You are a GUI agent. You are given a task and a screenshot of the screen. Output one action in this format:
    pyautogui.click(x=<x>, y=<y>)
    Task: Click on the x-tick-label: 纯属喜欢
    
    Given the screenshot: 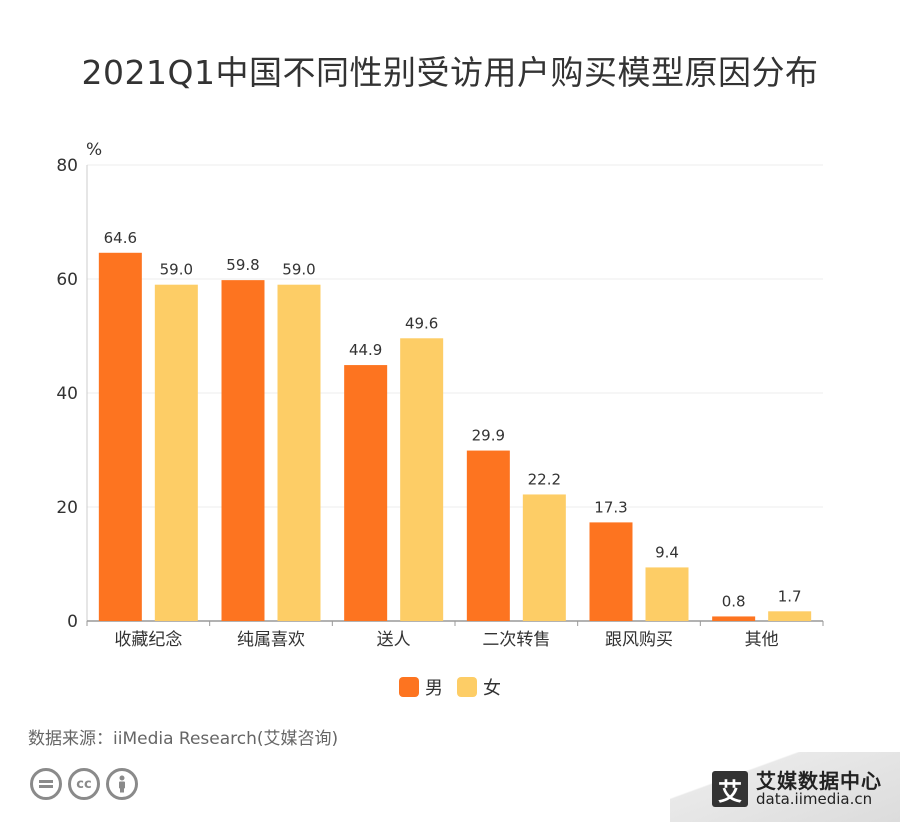 What is the action you would take?
    pyautogui.click(x=271, y=640)
    